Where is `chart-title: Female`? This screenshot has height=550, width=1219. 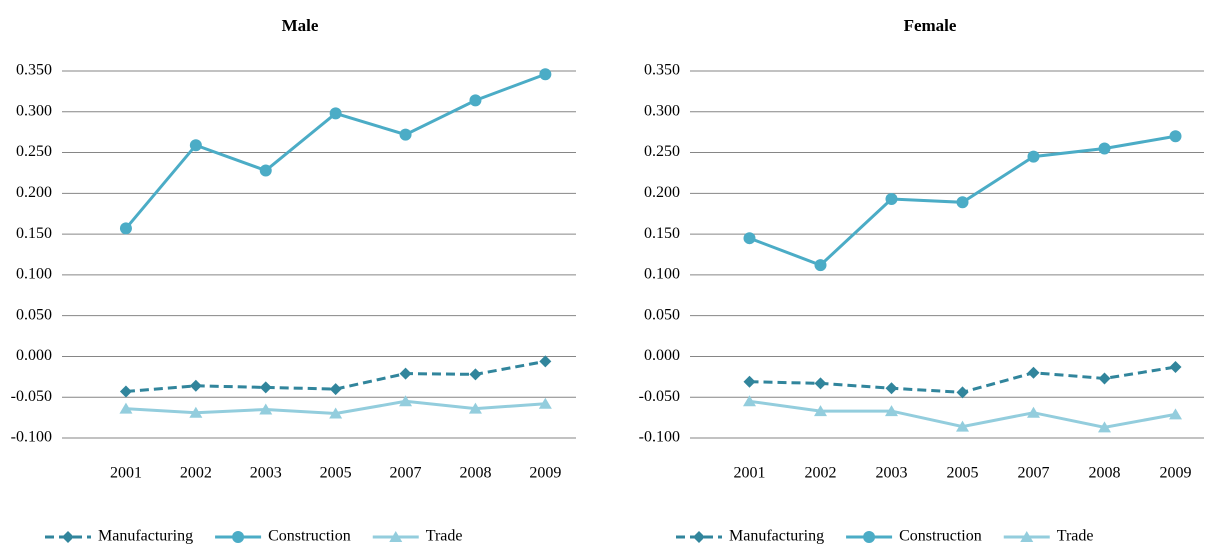 chart-title: Female is located at coordinates (930, 25).